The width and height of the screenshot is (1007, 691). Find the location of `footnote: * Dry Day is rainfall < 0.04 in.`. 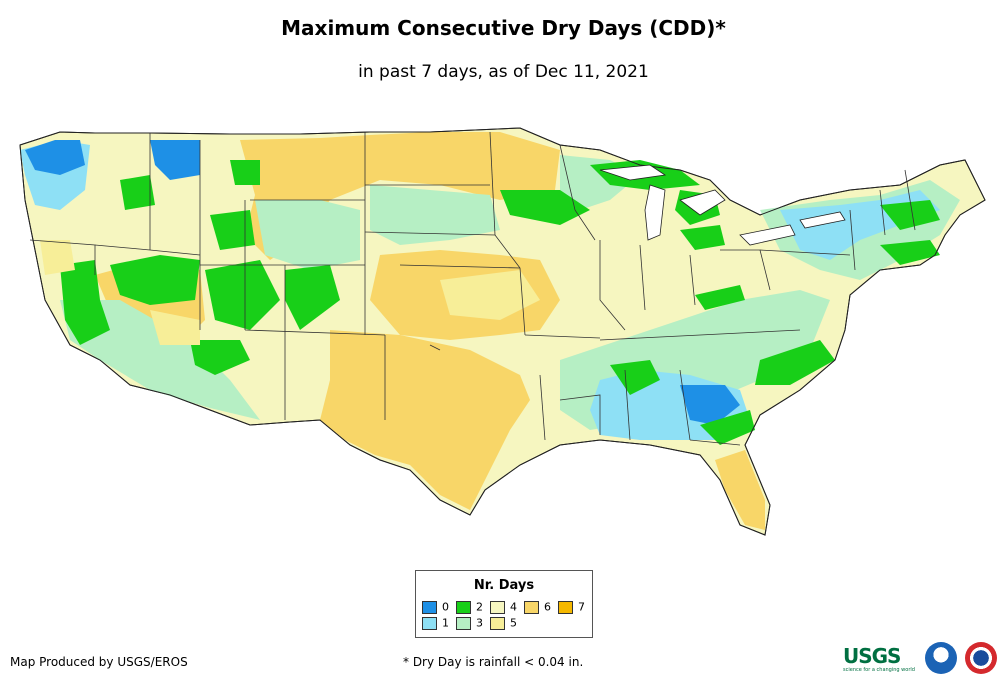

footnote: * Dry Day is rainfall < 0.04 in. is located at coordinates (493, 662).